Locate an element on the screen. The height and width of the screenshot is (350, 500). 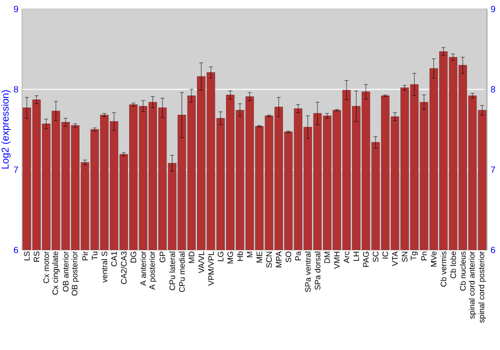
y2-tick-label: 7 is located at coordinates (493, 169).